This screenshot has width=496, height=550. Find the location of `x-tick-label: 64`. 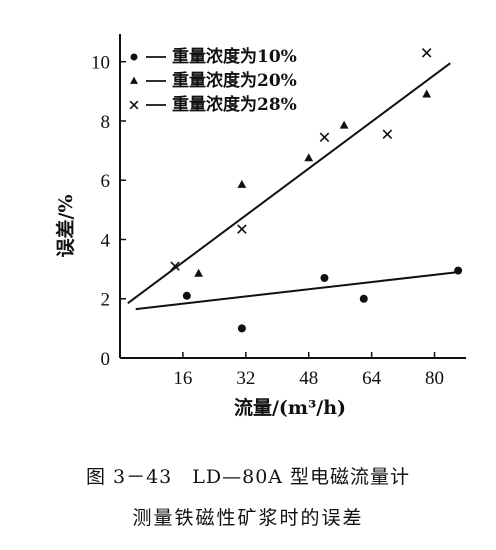

x-tick-label: 64 is located at coordinates (372, 378).